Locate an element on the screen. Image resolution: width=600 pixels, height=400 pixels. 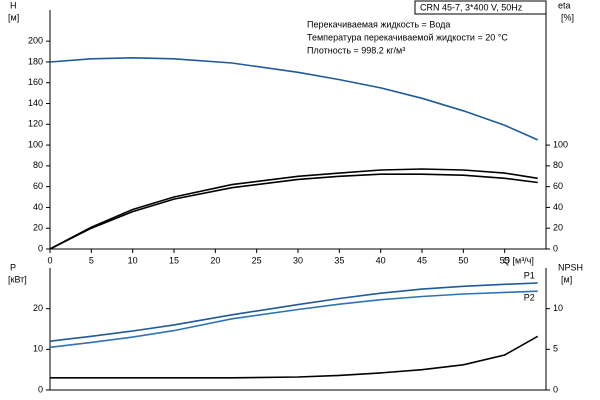
y-tick-label: 10 is located at coordinates (38, 349).